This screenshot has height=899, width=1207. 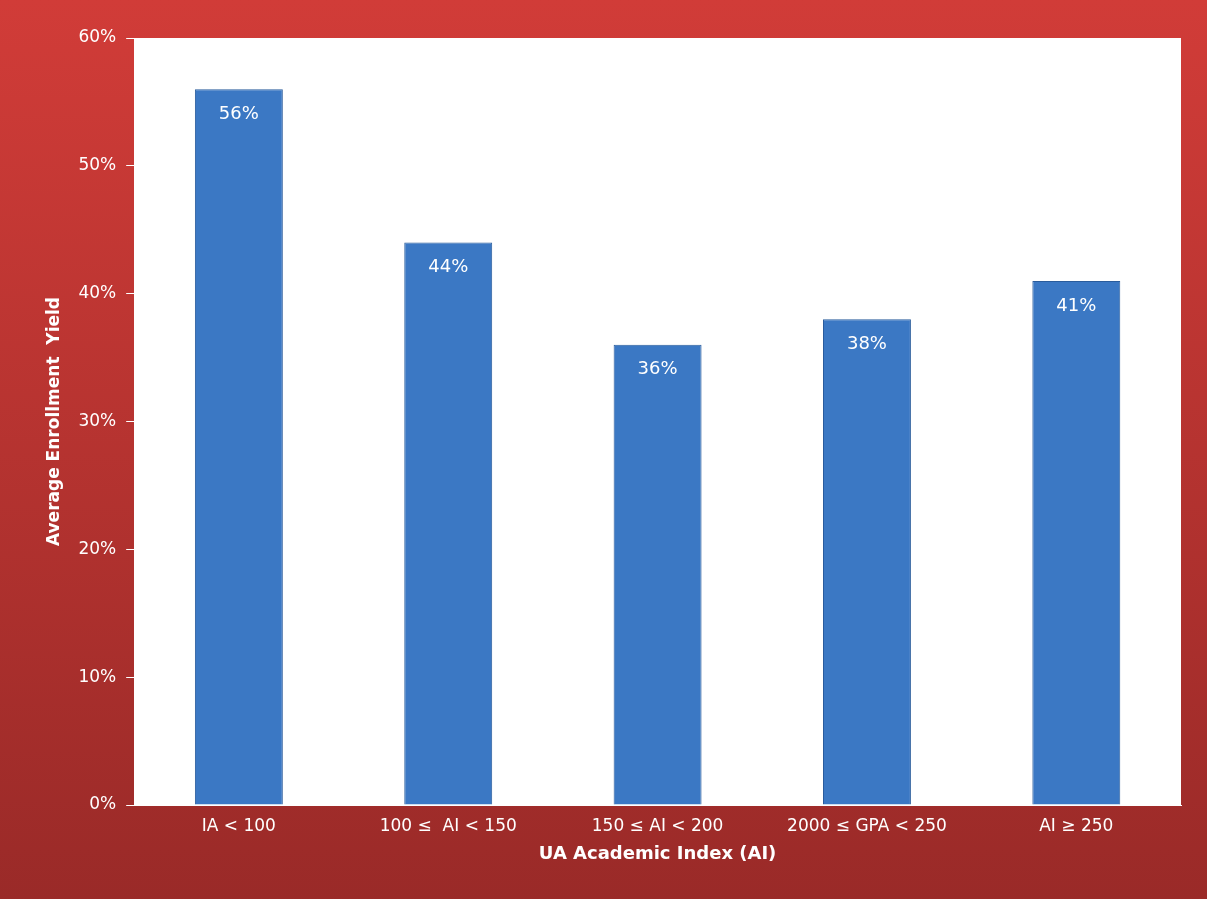 What do you see at coordinates (1076, 824) in the screenshot?
I see `x-tick-label: AI ≥ 250` at bounding box center [1076, 824].